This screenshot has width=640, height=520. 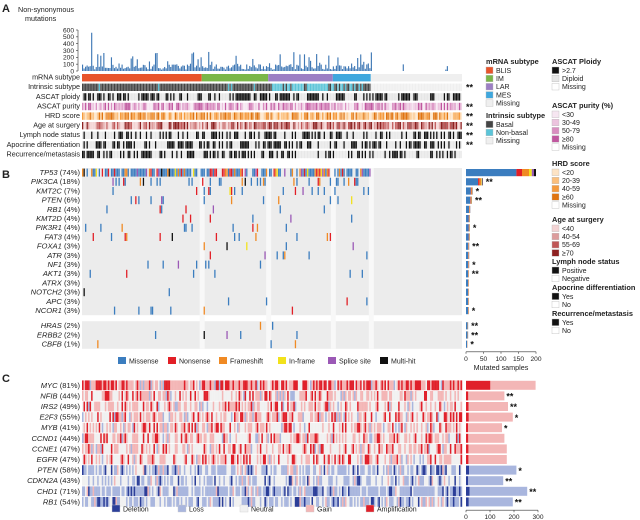 What do you see at coordinates (484, 359) in the screenshot?
I see `mutated-axis-tick-label: 50` at bounding box center [484, 359].